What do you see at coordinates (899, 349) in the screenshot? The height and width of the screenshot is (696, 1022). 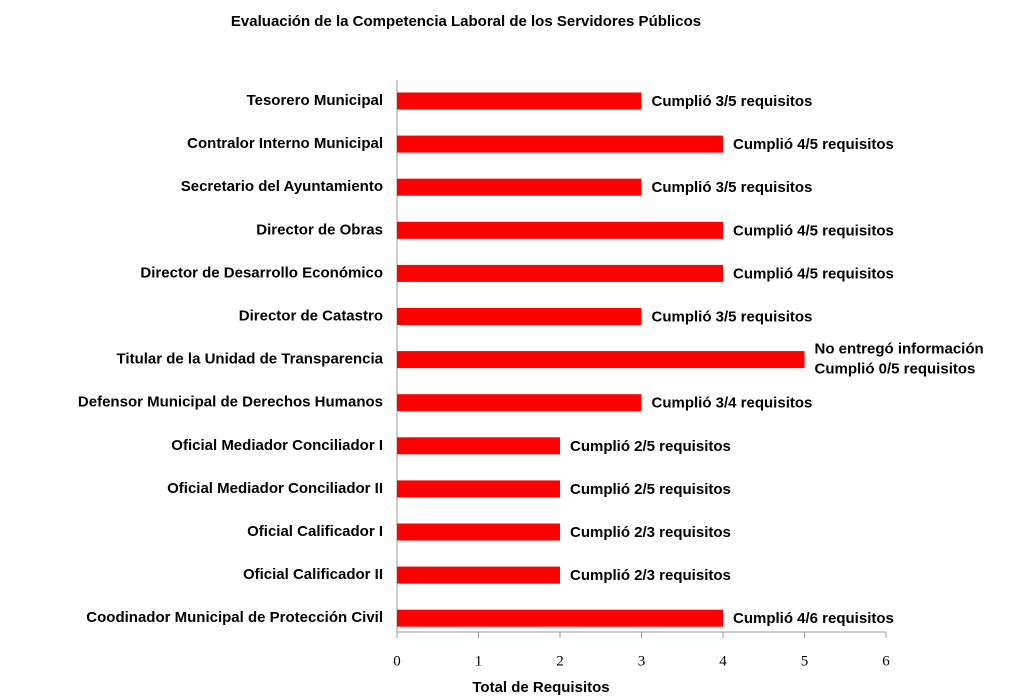 I see `value-label: No entregó información` at bounding box center [899, 349].